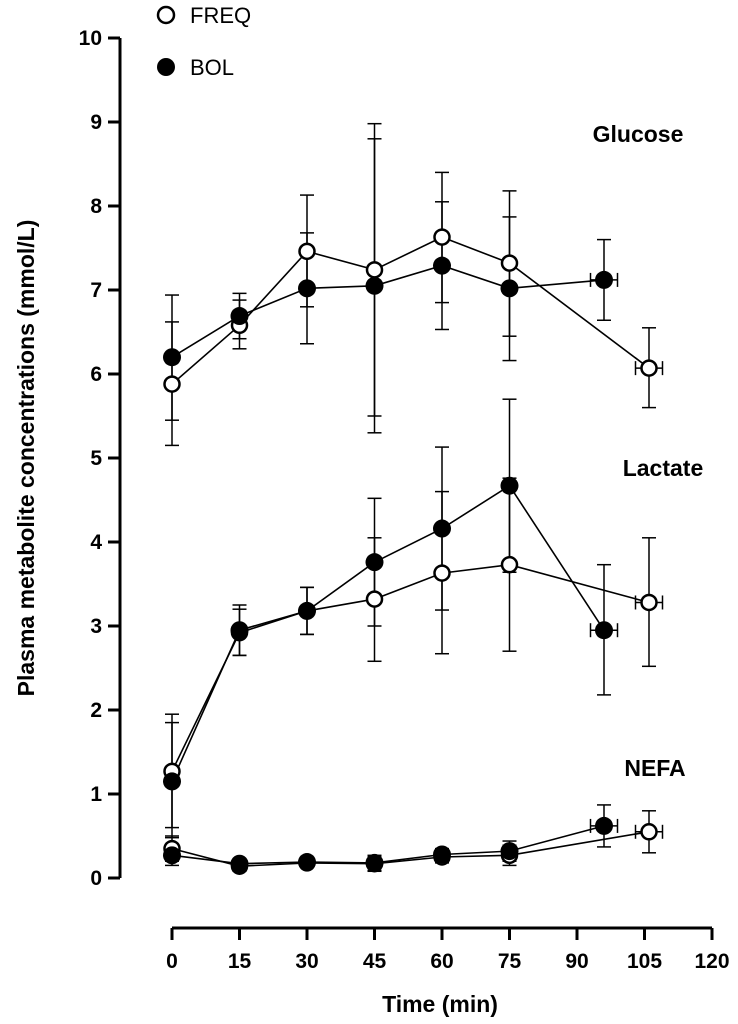 This screenshot has height=1024, width=738. Describe the element at coordinates (90, 38) in the screenshot. I see `y-tick-label: 10` at that location.